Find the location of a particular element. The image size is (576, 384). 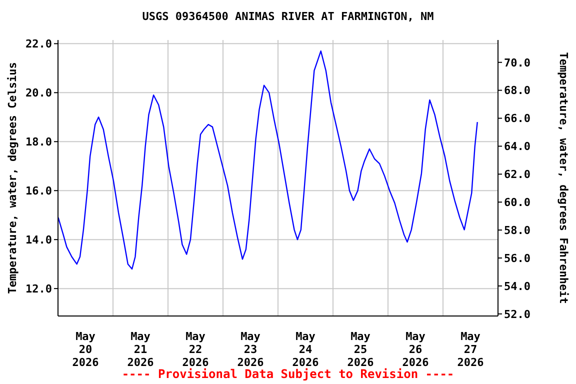

y-tick-label: 16.0 is located at coordinates (39, 191).